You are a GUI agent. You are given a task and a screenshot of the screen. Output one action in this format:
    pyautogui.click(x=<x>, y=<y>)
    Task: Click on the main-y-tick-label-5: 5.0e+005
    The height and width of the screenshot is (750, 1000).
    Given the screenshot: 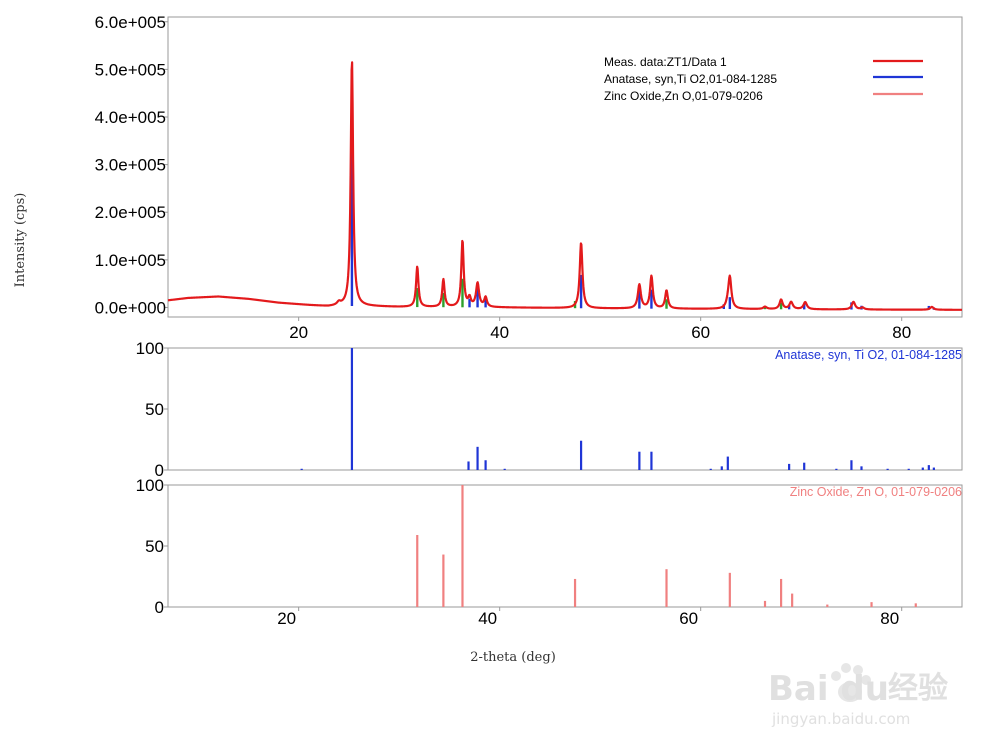 What is the action you would take?
    pyautogui.click(x=130, y=69)
    